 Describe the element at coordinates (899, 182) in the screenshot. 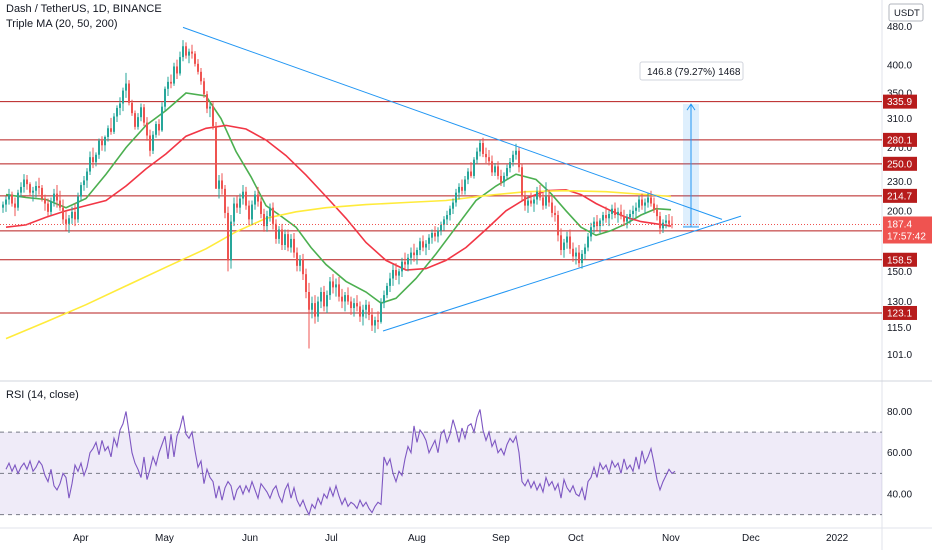

I see `price-tick-label: 230.0` at that location.